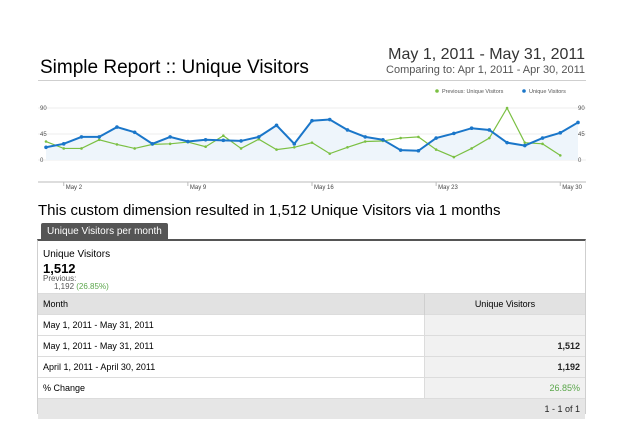  What do you see at coordinates (60, 278) in the screenshot?
I see `metric-previous-label: Previous:` at bounding box center [60, 278].